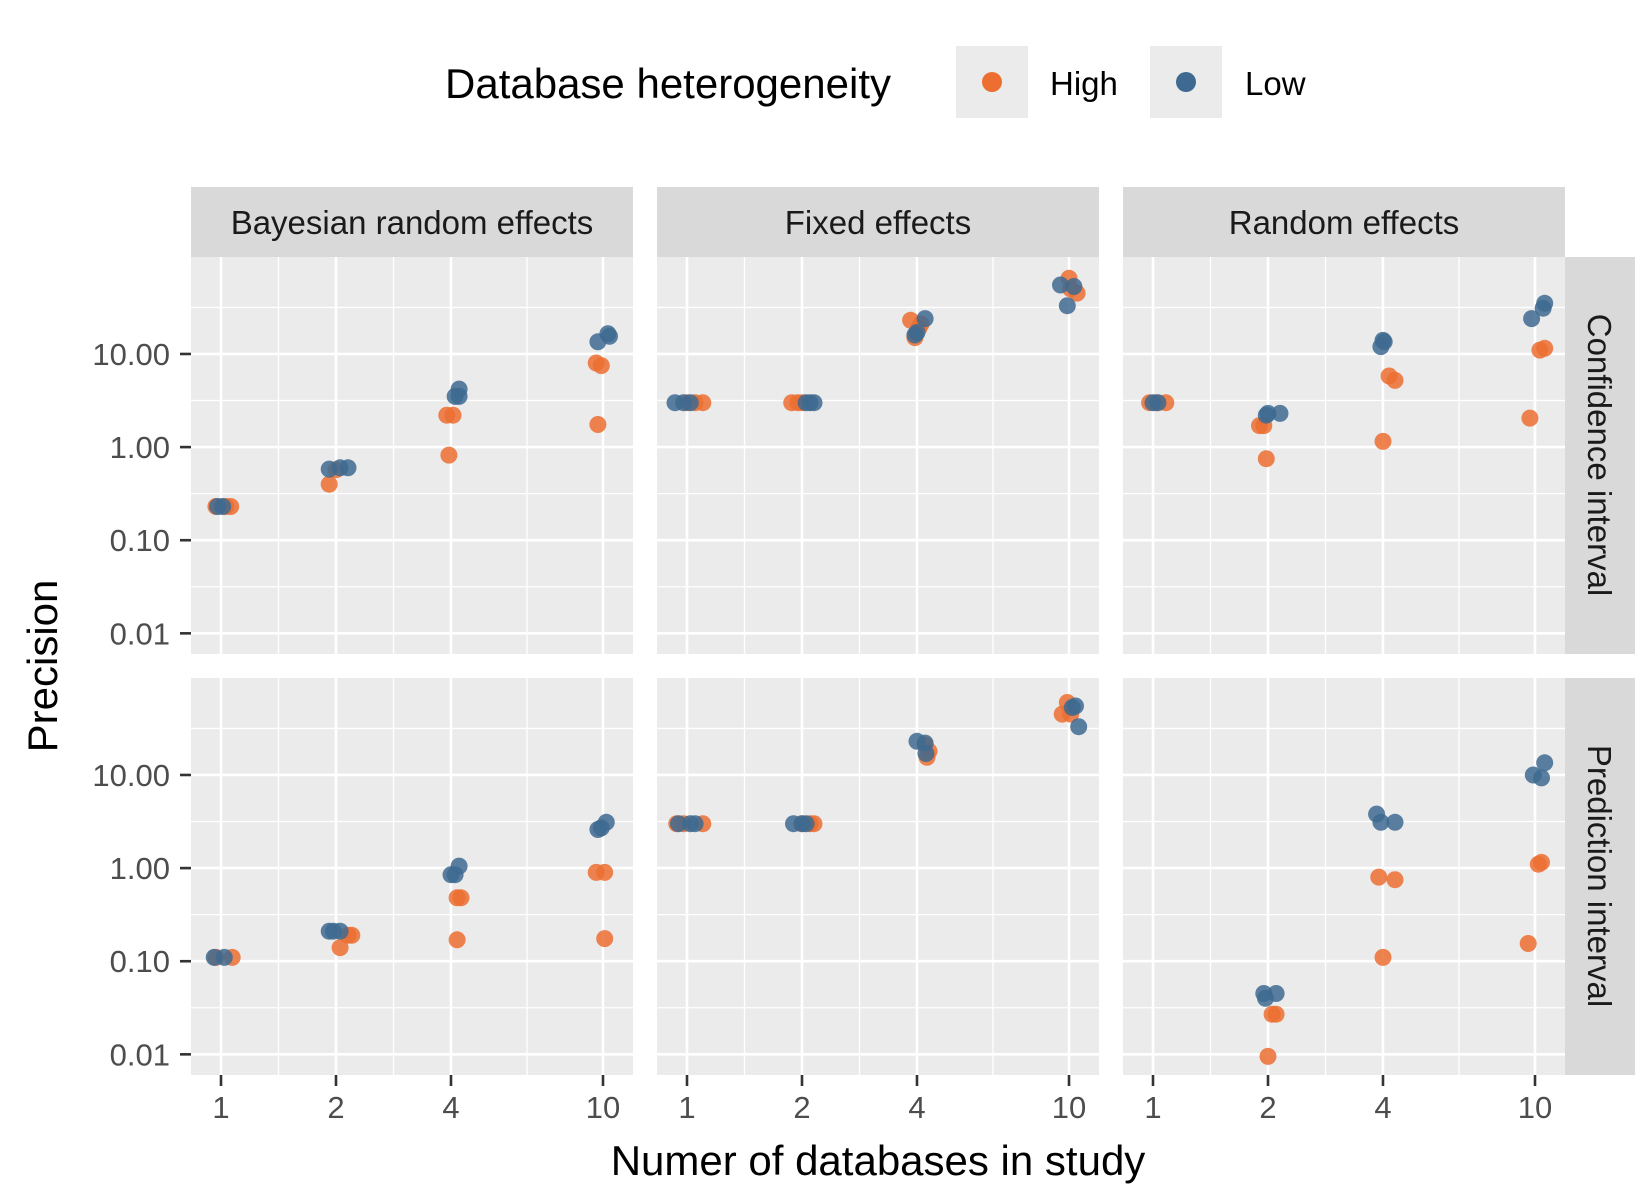  I want to click on strip-label-prediction: Prediction interval, so click(1599, 876).